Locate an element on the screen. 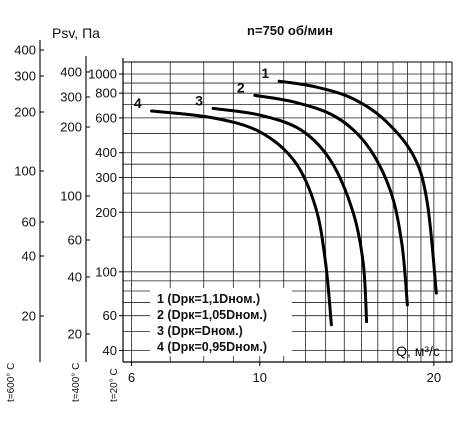 Image resolution: width=464 pixels, height=421 pixels. temp-label-400c: t=400° C is located at coordinates (76, 382).